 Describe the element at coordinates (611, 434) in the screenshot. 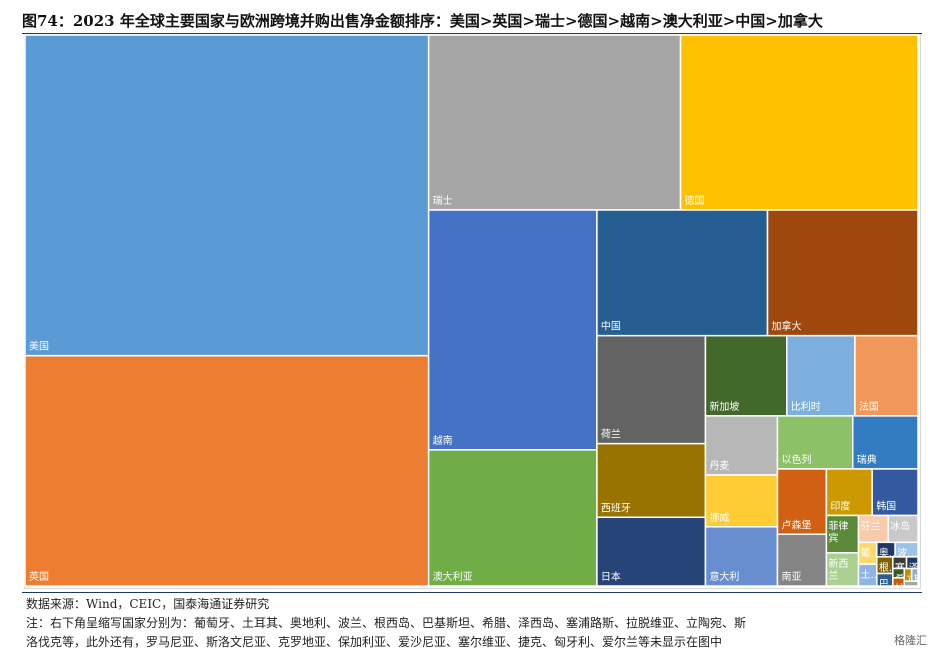

I see `treemap-label-8: 荷兰` at that location.